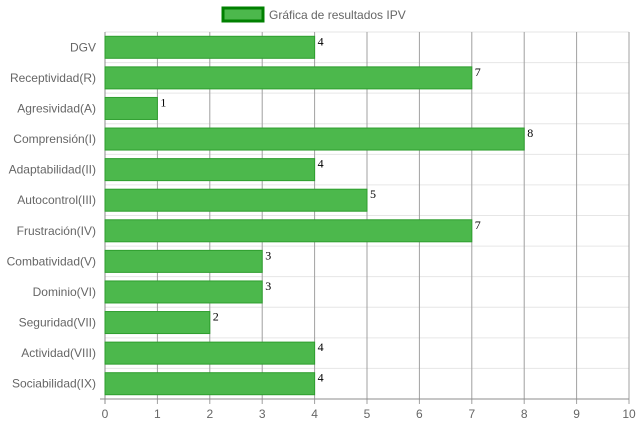 Image resolution: width=639 pixels, height=427 pixels. I want to click on value-label: 2, so click(216, 317).